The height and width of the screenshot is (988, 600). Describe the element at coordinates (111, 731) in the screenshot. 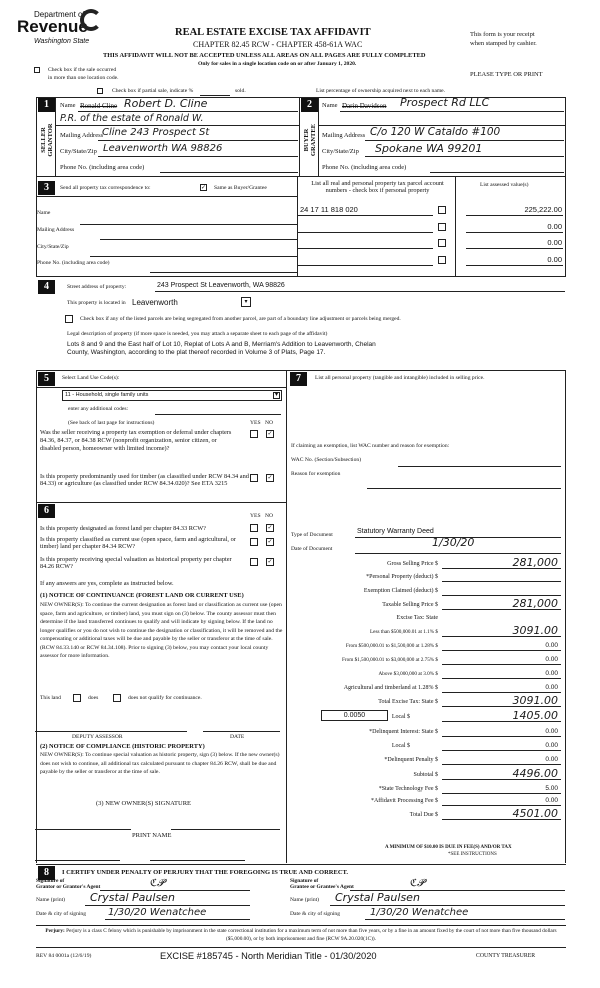

I see `deputy-assessor-signature` at that location.